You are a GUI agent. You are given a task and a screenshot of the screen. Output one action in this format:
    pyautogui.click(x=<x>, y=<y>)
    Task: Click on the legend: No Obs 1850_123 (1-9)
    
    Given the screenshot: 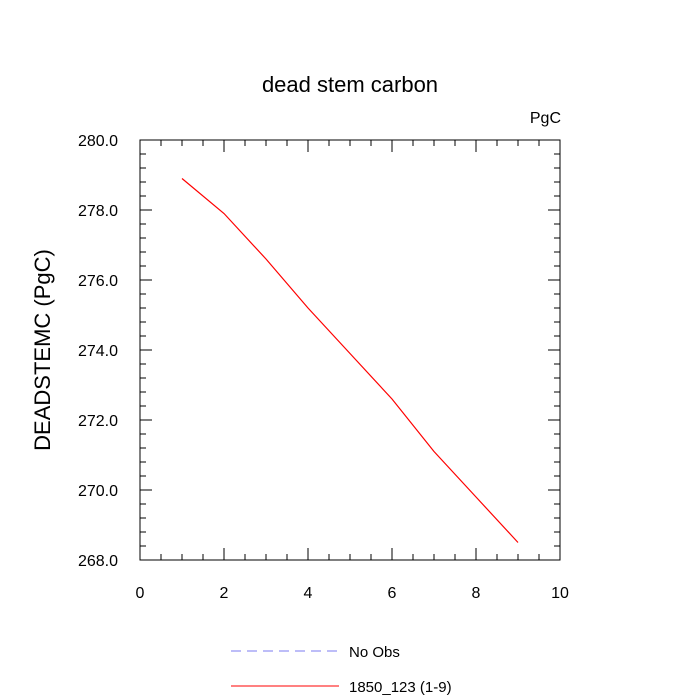 What is the action you would take?
    pyautogui.click(x=341, y=670)
    